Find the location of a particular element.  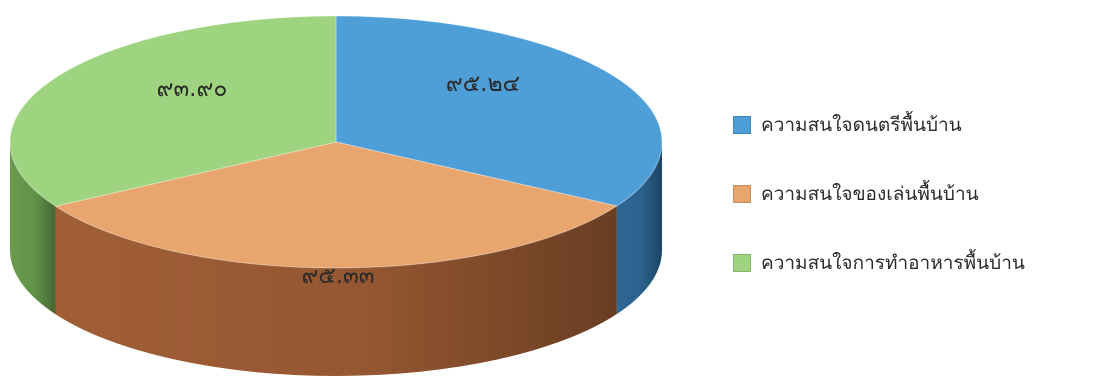

legend-item-1: ความสนใจของเล่นพื้นบ้าน is located at coordinates (879, 194).